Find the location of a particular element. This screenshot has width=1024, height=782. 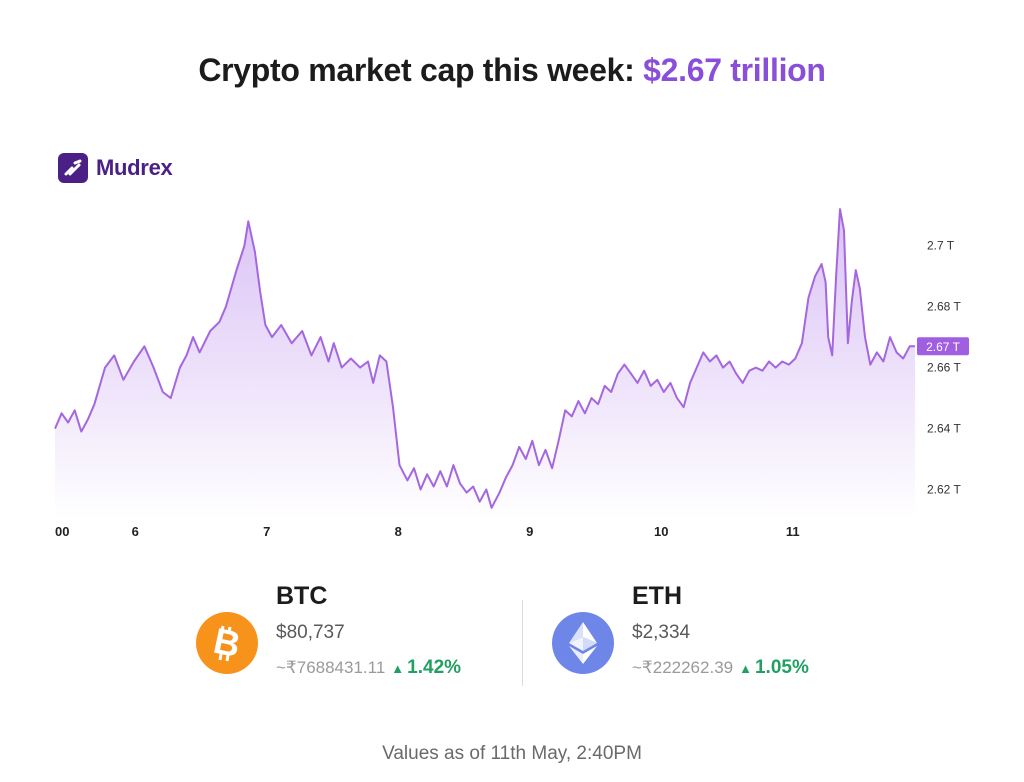

y-tick-label: 2.68 T is located at coordinates (944, 307).